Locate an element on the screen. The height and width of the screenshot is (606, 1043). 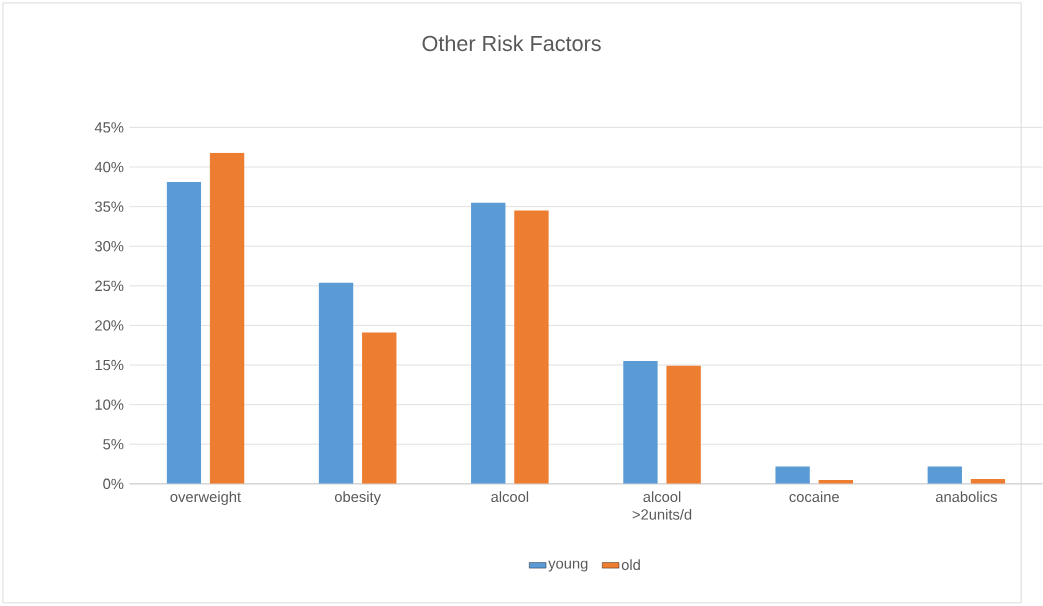
y-tick-label: 0% is located at coordinates (113, 484).